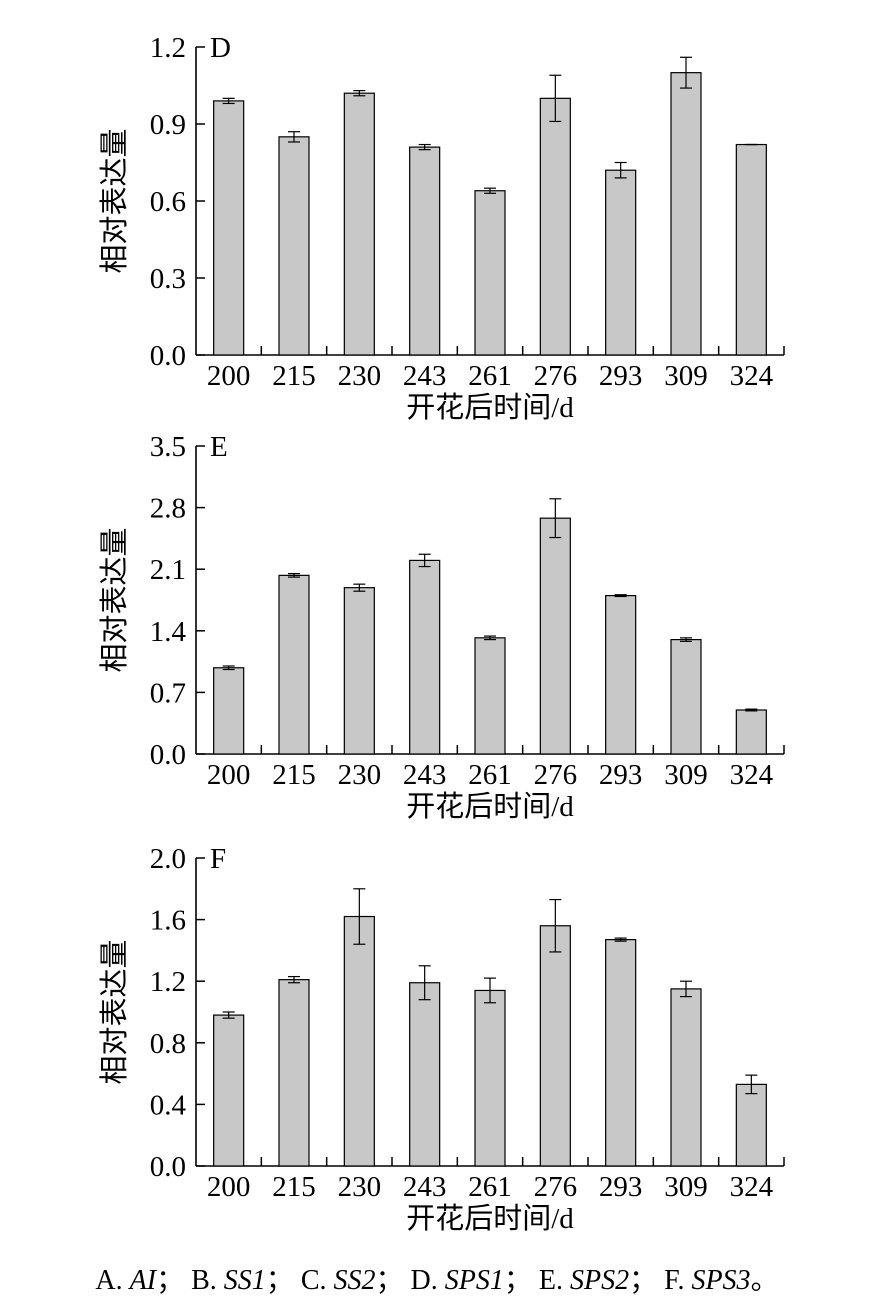 Image resolution: width=874 pixels, height=1308 pixels. What do you see at coordinates (471, 1280) in the screenshot?
I see `caption-item-d: D. SPS1；` at bounding box center [471, 1280].